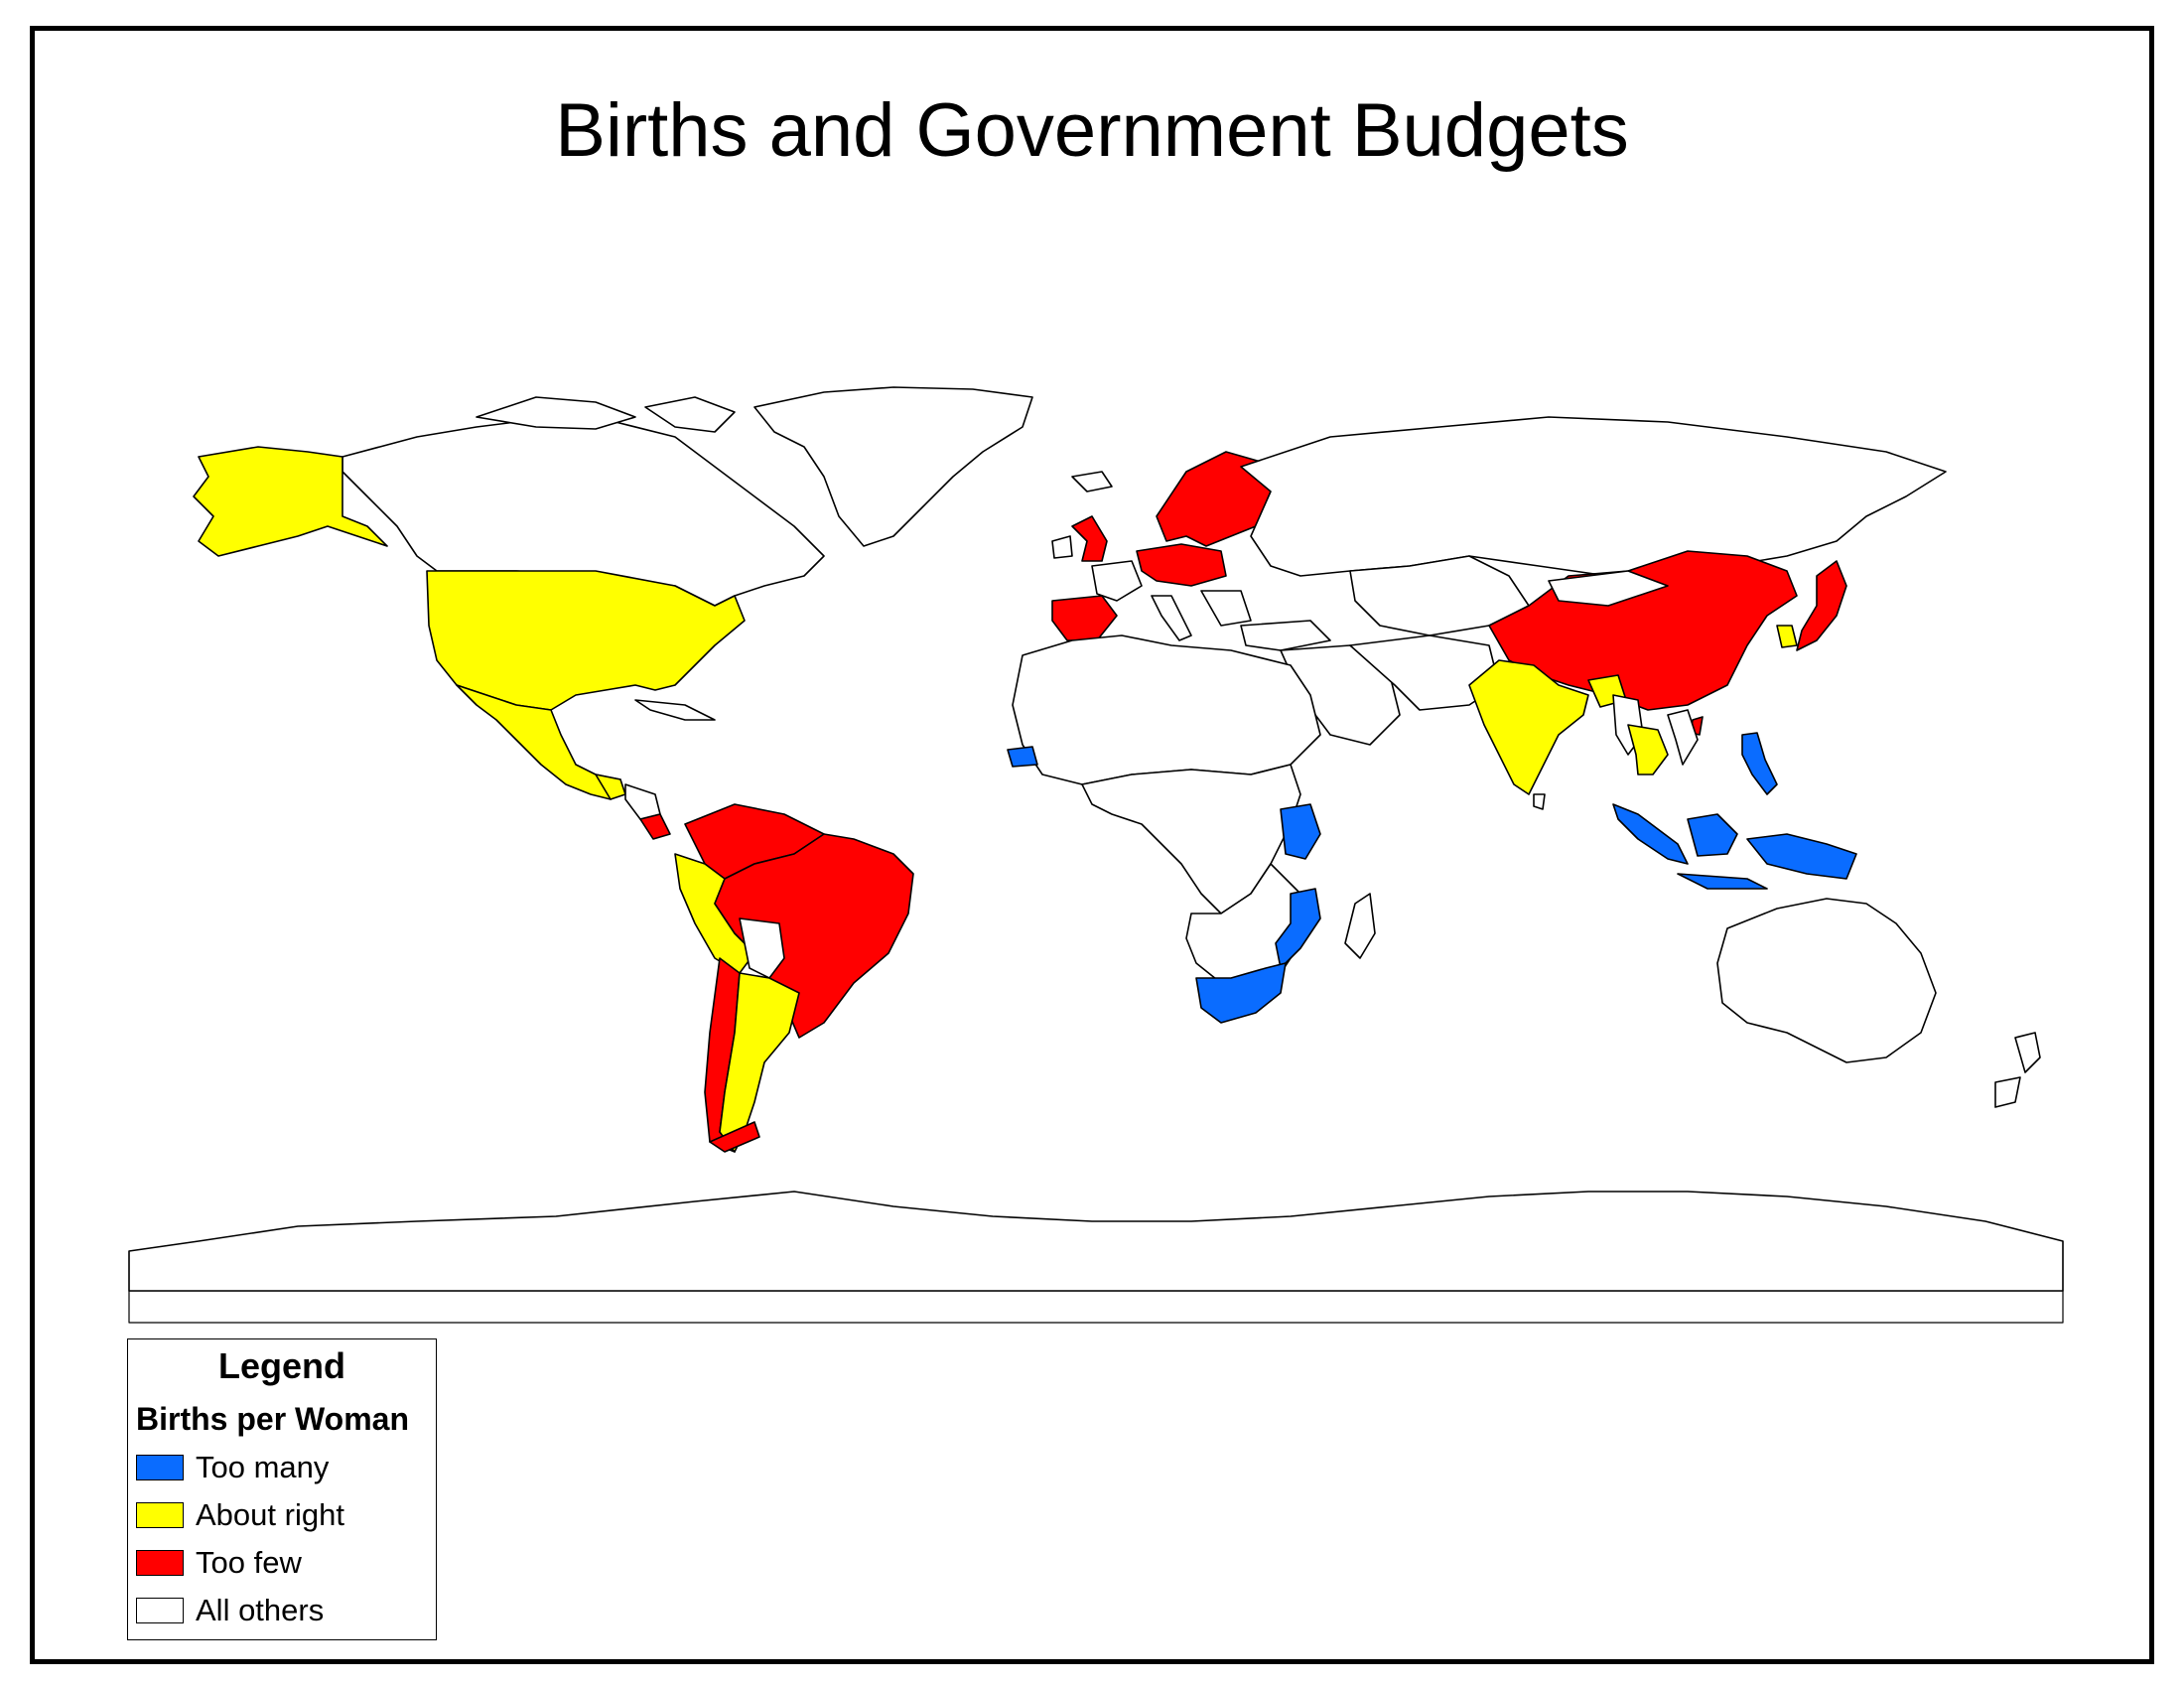 This screenshot has width=2184, height=1688. I want to click on legend-swatch-about-right, so click(160, 1515).